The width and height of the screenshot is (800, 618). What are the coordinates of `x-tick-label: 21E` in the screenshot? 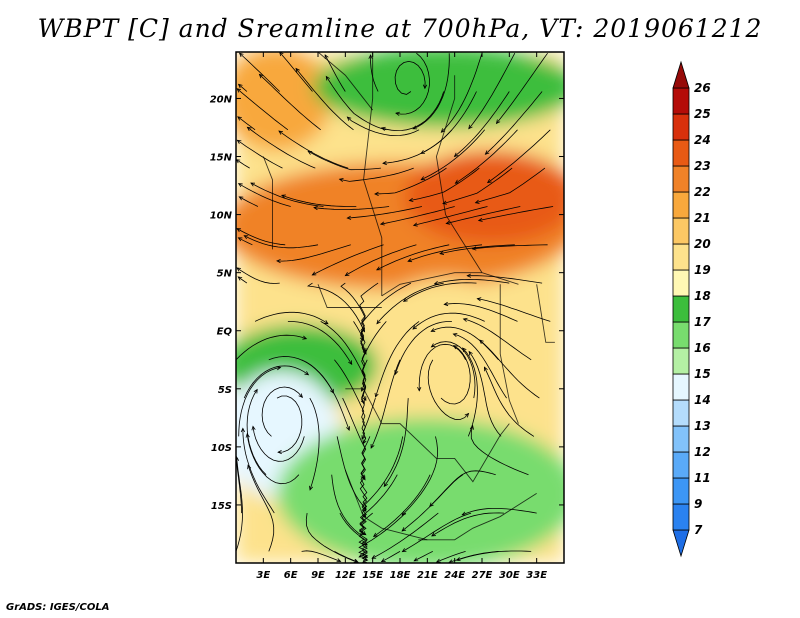 It's located at (427, 575).